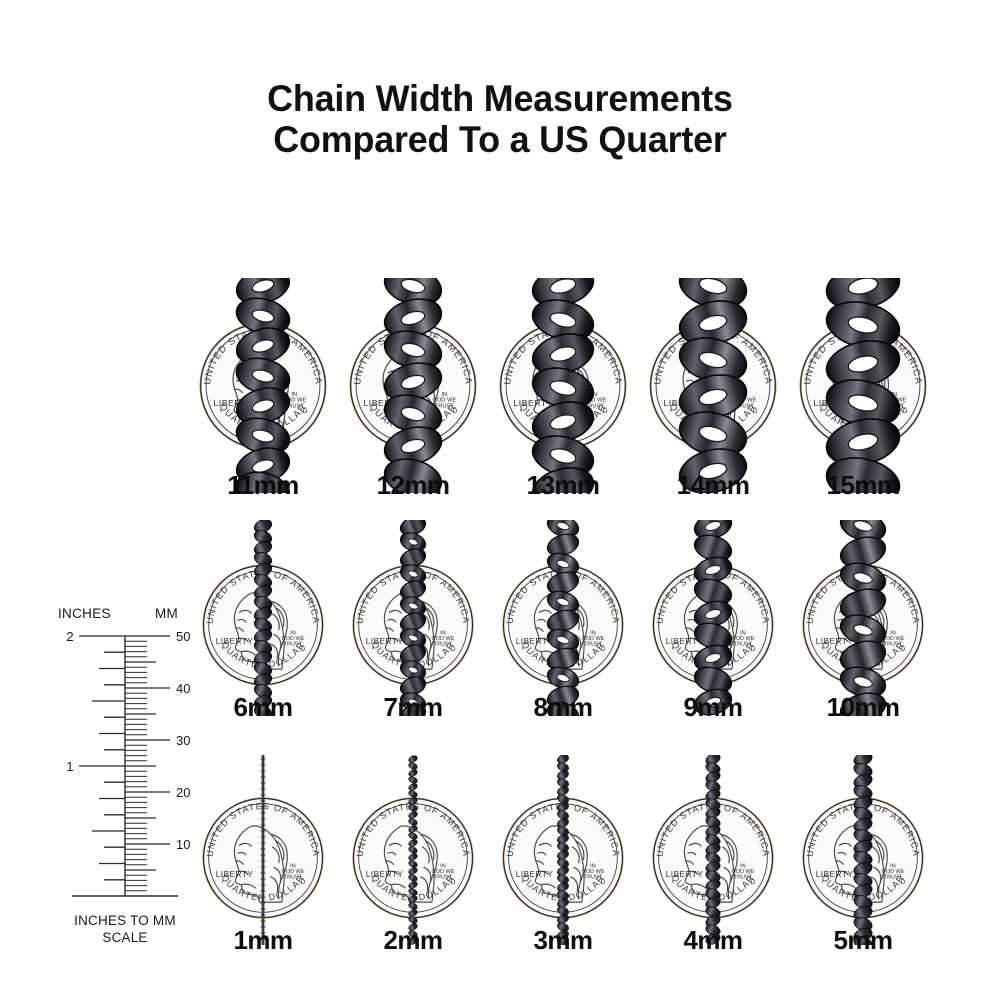  What do you see at coordinates (713, 485) in the screenshot?
I see `size-label: 14mm` at bounding box center [713, 485].